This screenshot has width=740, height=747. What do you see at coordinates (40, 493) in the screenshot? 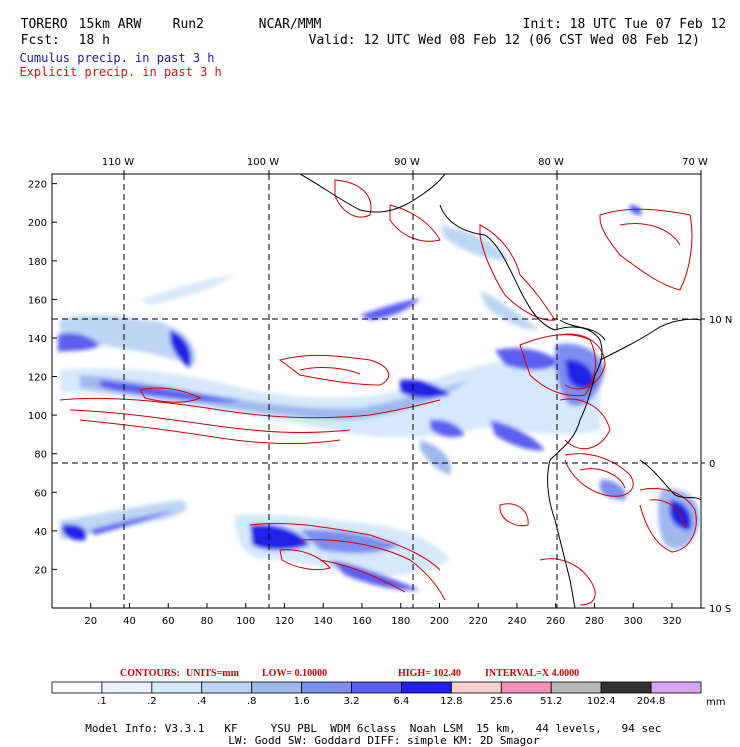
I see `y-tick-label: 60` at bounding box center [40, 493].